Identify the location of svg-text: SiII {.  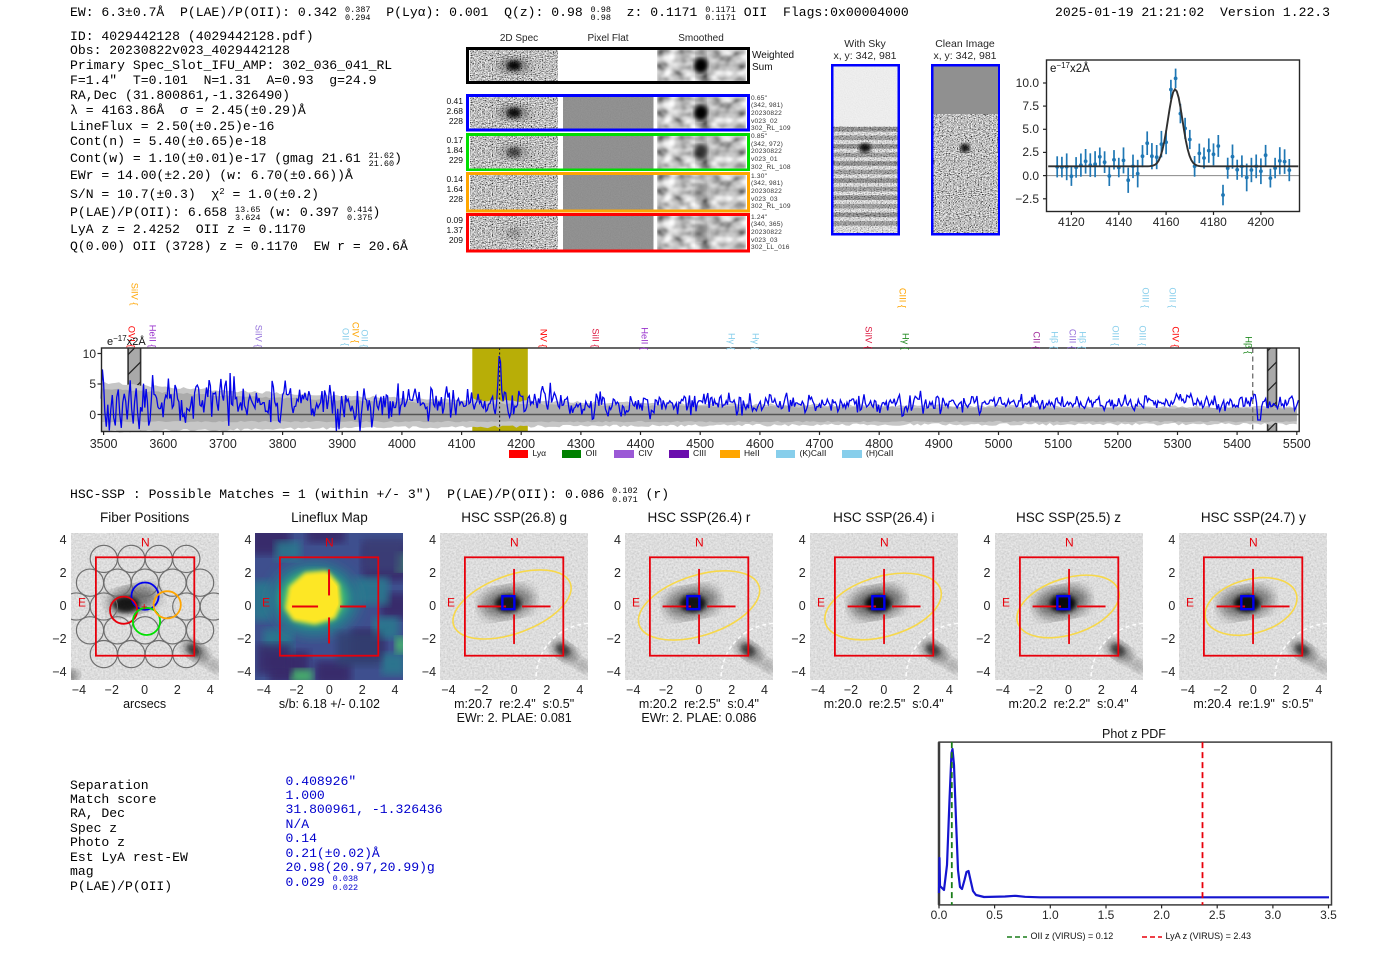
(596, 337).